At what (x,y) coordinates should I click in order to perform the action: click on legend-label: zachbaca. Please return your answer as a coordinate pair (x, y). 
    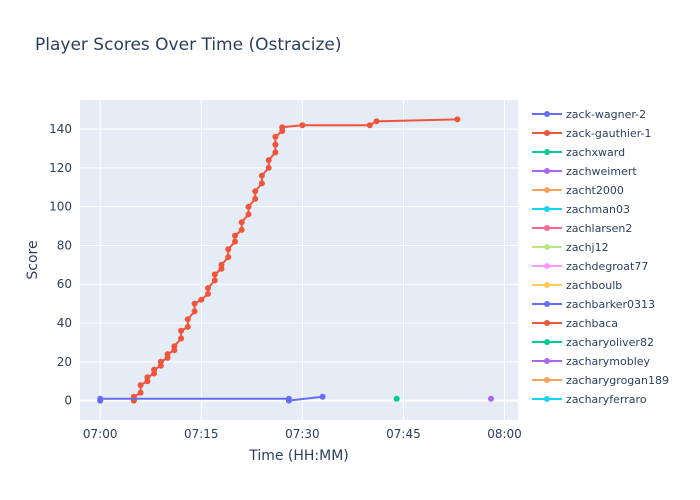
    Looking at the image, I should click on (592, 323).